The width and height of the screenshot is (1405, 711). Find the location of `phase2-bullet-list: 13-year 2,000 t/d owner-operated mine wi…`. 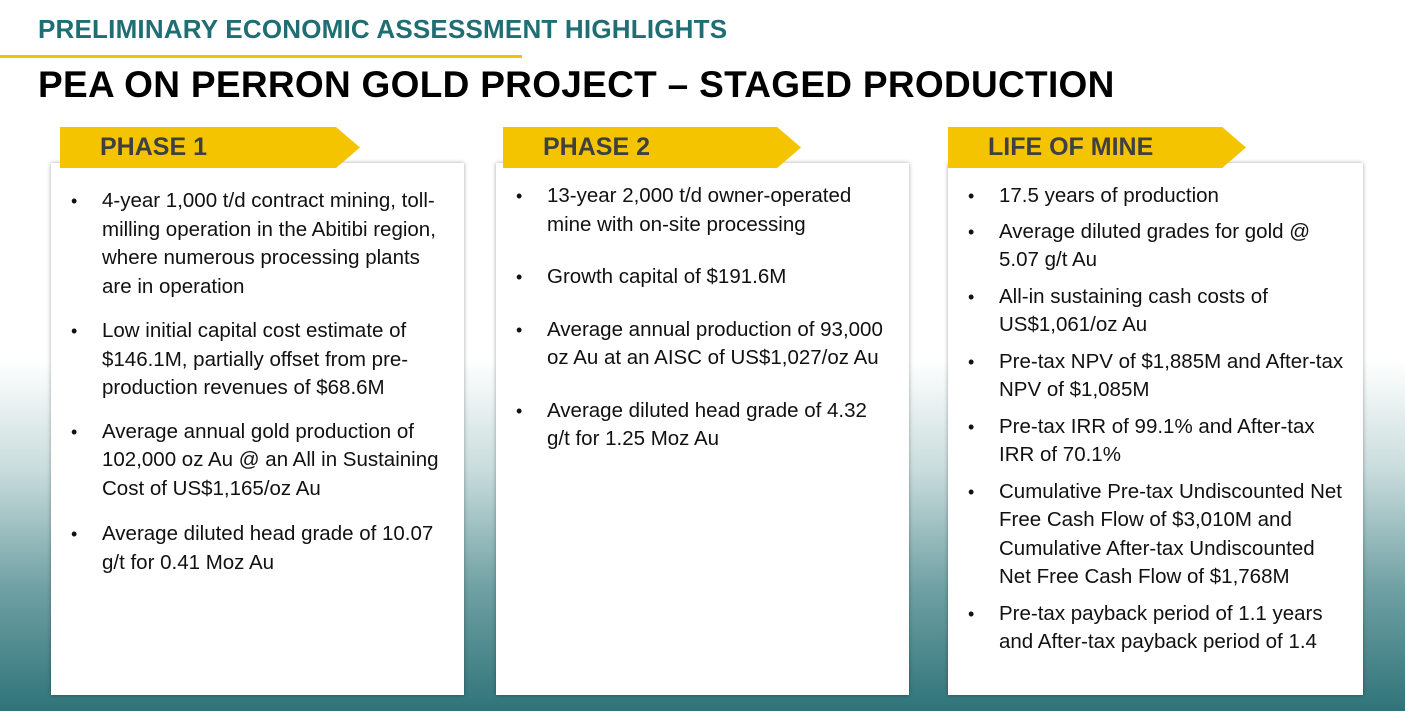

phase2-bullet-list: 13-year 2,000 t/d owner-operated mine wi… is located at coordinates (703, 318).